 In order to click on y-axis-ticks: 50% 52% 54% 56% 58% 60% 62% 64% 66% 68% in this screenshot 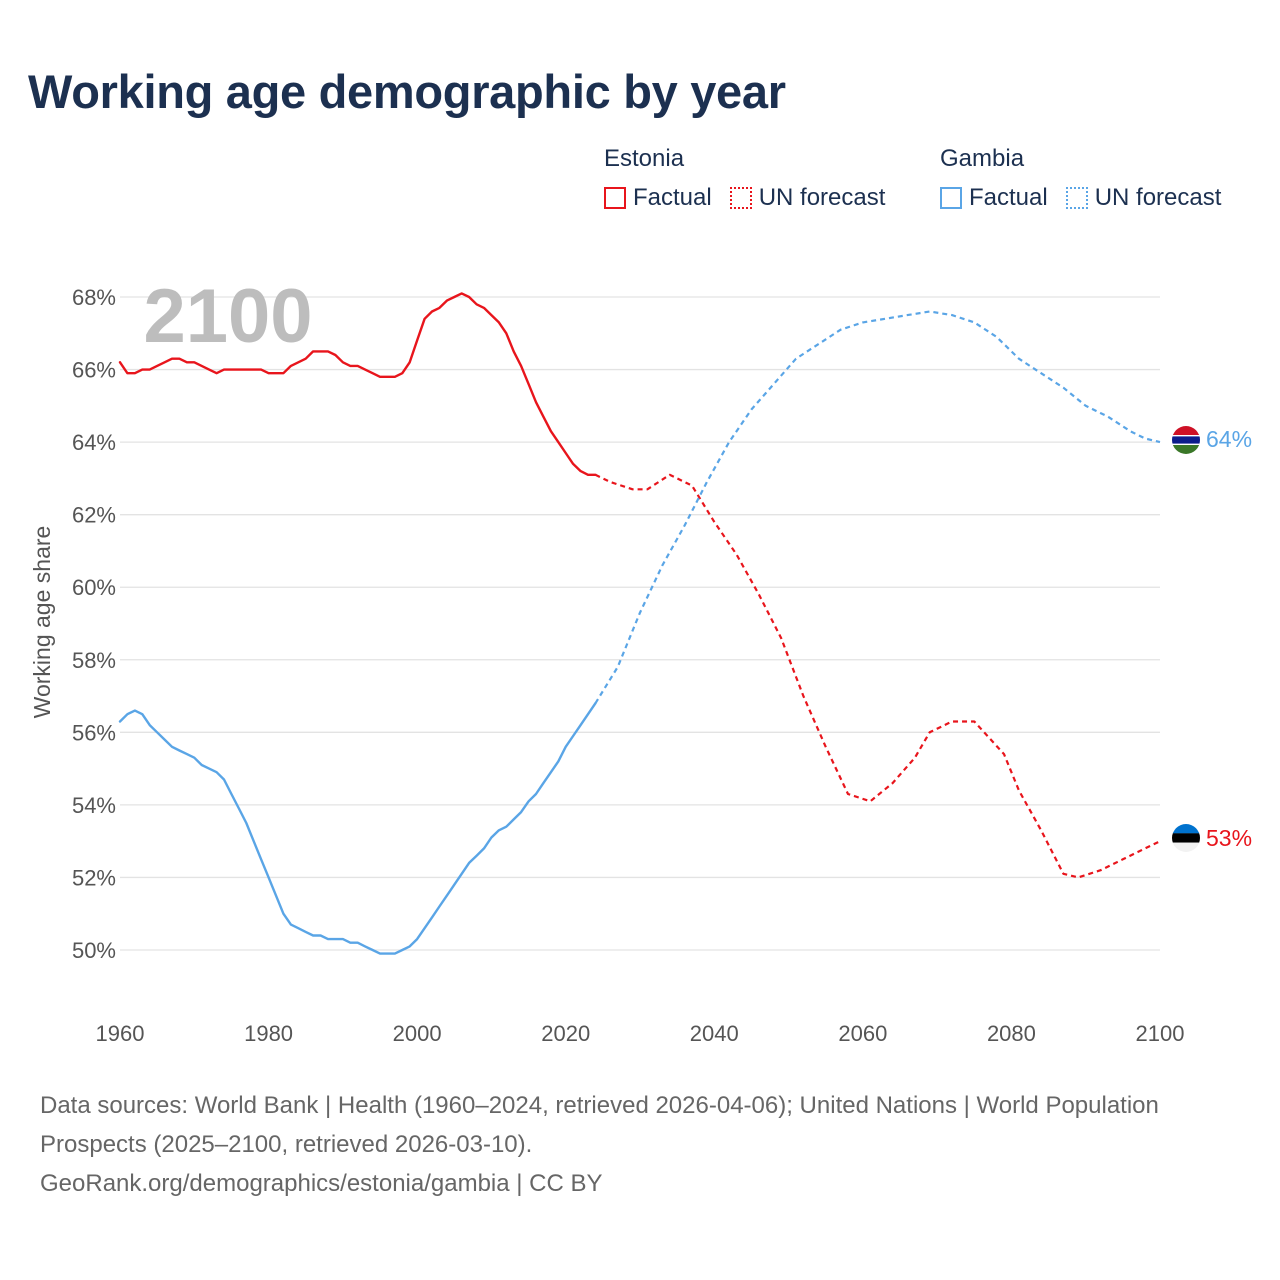, I will do `click(94, 624)`.